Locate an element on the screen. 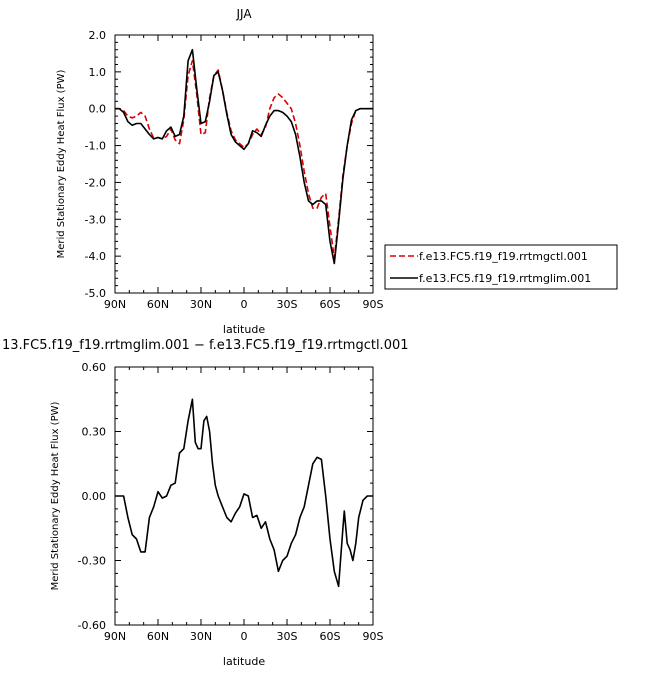  top-chart-title: JJA is located at coordinates (243, 14).